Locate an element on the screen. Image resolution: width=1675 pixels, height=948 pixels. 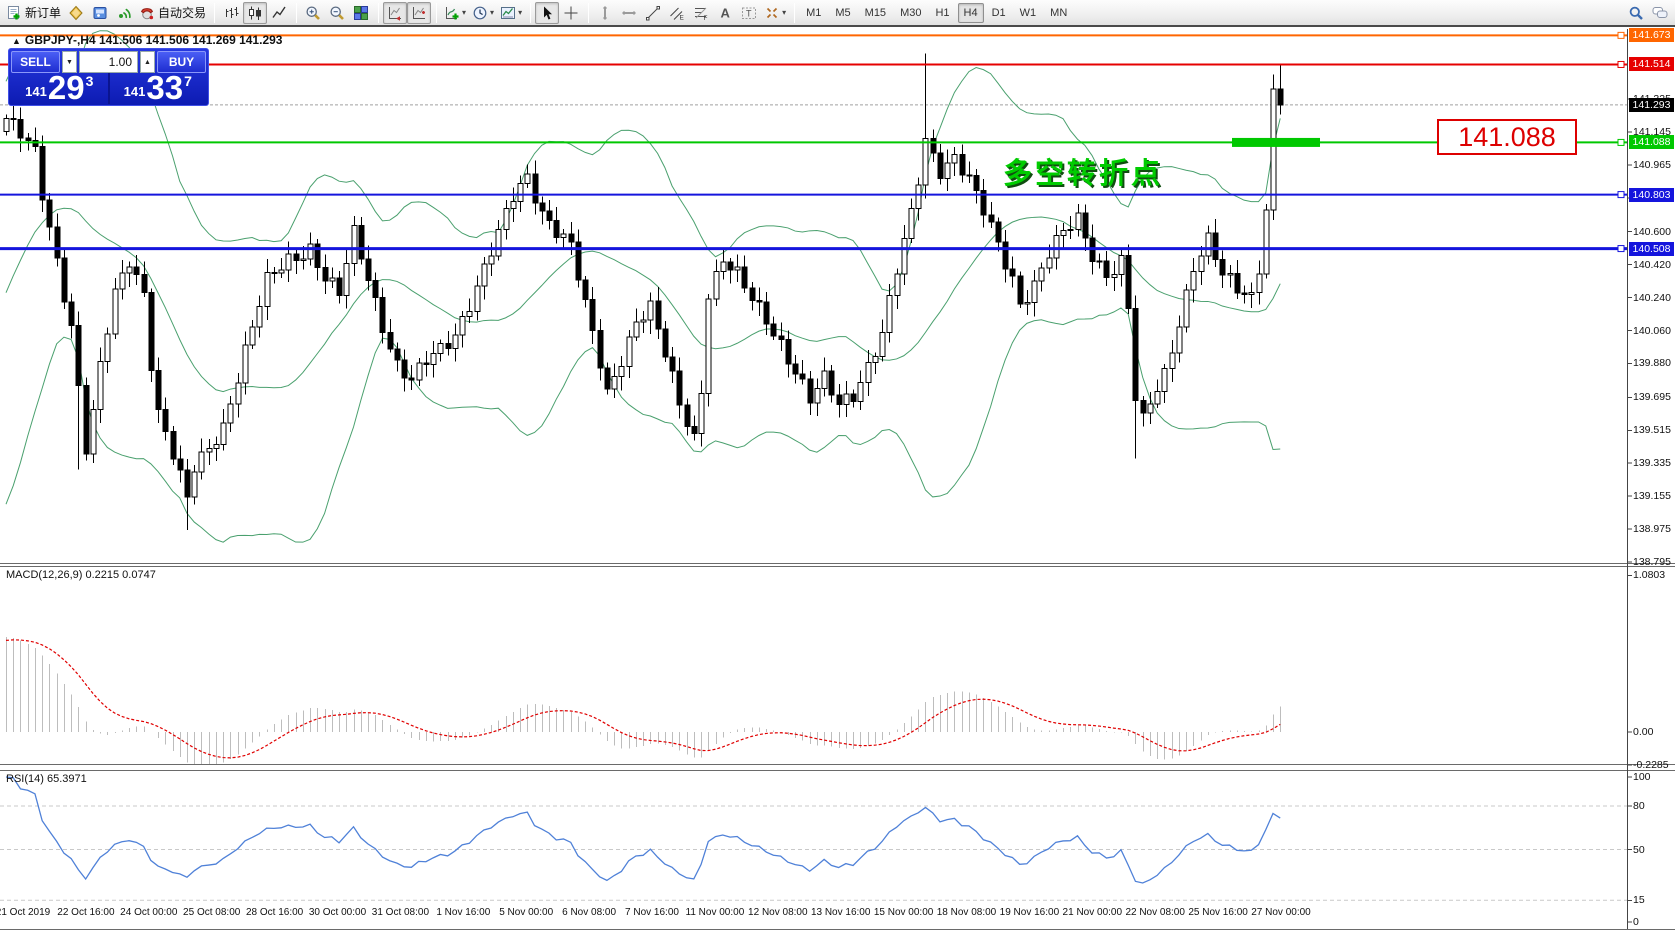
zoom-out-button is located at coordinates (337, 13).